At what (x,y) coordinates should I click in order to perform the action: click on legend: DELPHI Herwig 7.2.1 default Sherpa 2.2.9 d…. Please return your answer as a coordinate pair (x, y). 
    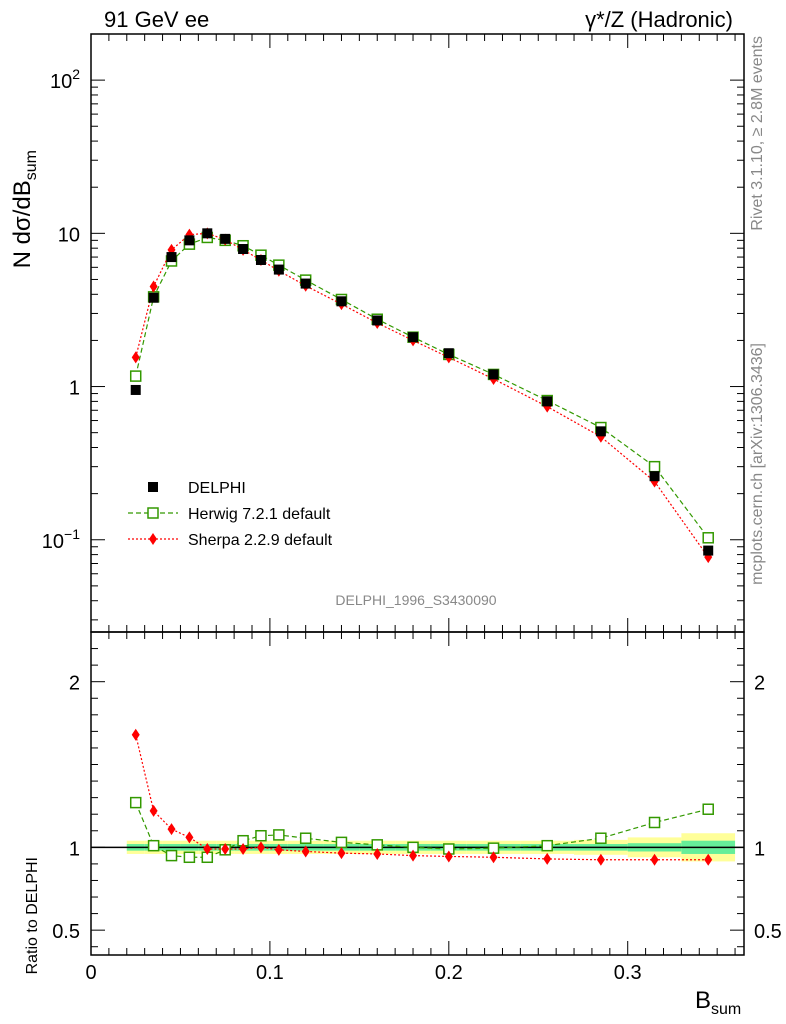
    Looking at the image, I should click on (230, 514).